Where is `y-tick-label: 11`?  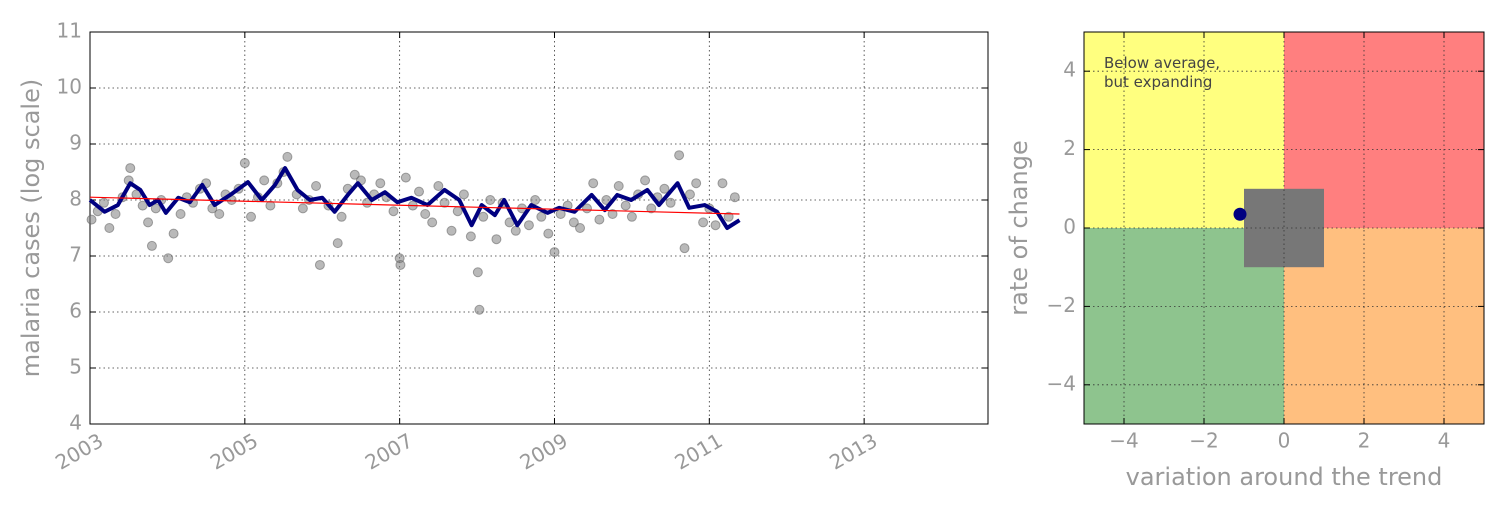 y-tick-label: 11 is located at coordinates (69, 31).